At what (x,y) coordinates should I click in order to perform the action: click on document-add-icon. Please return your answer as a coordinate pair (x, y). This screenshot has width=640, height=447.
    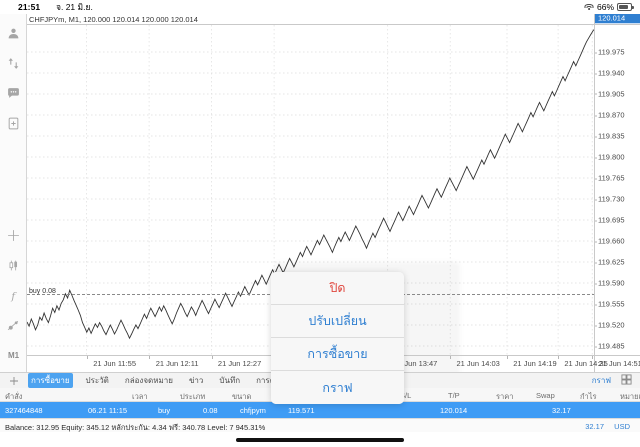
    Looking at the image, I should click on (13, 123).